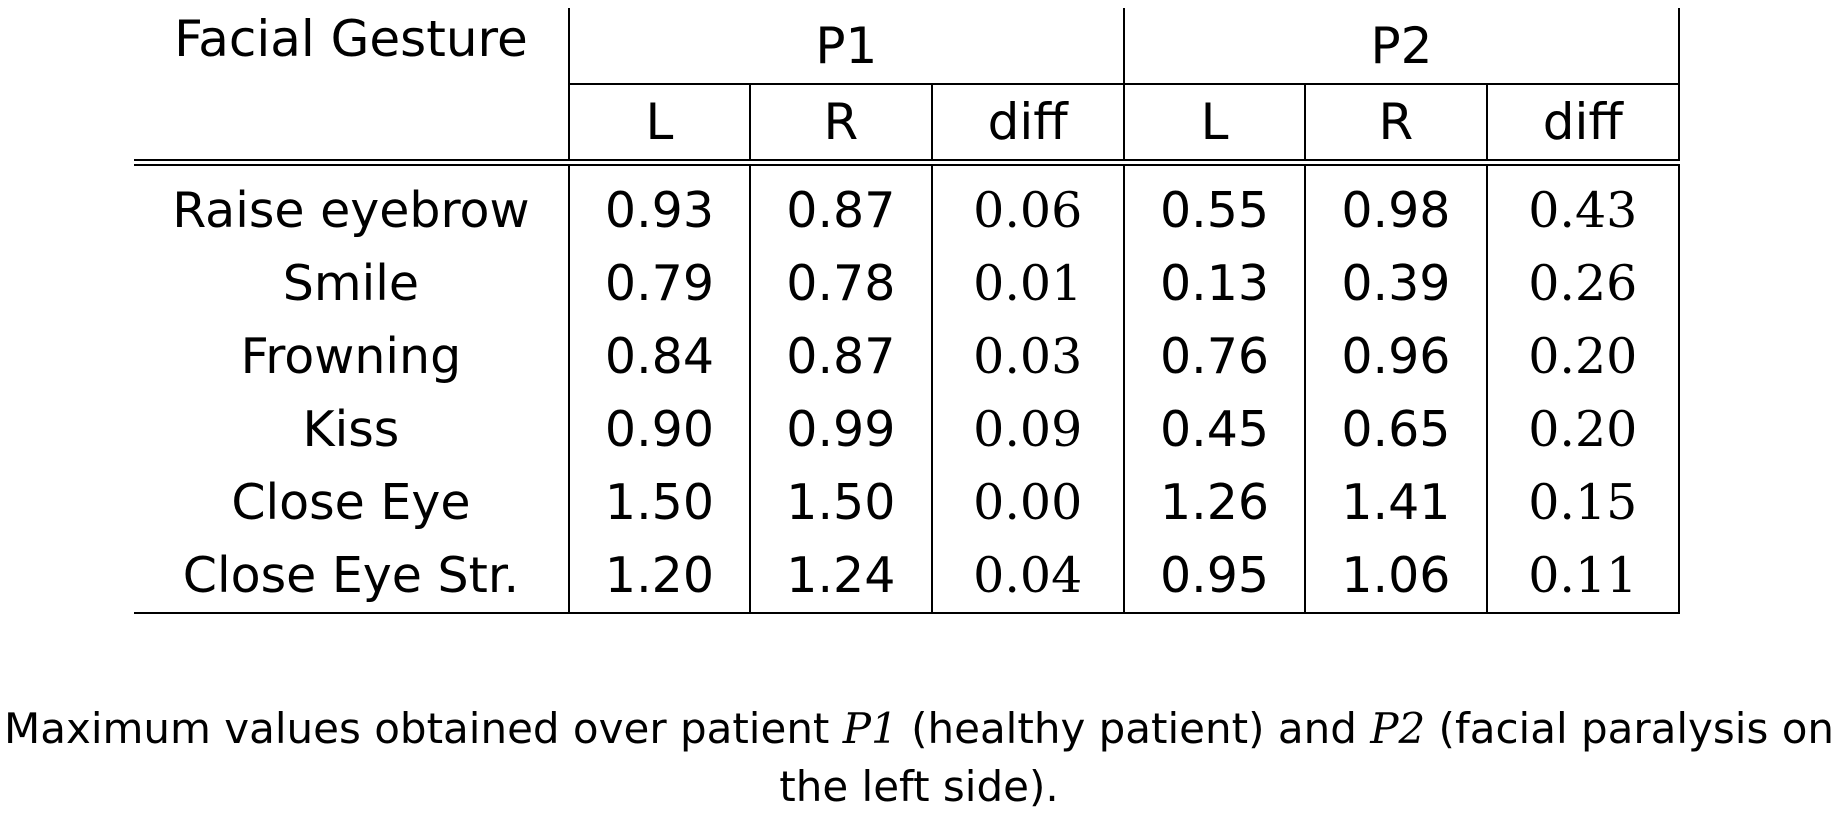 The height and width of the screenshot is (817, 1838). I want to click on table-row: Frowning 0.84 0.87 0.03 0.76 0.96 0.20, so click(907, 356).